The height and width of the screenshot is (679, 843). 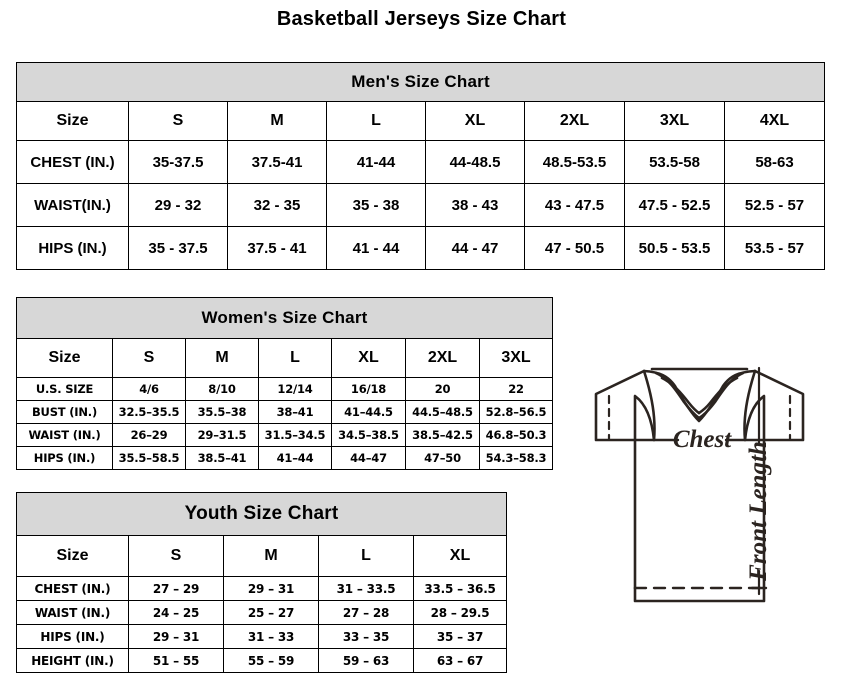 I want to click on mens-band-title: Men's Size Chart, so click(x=420, y=82).